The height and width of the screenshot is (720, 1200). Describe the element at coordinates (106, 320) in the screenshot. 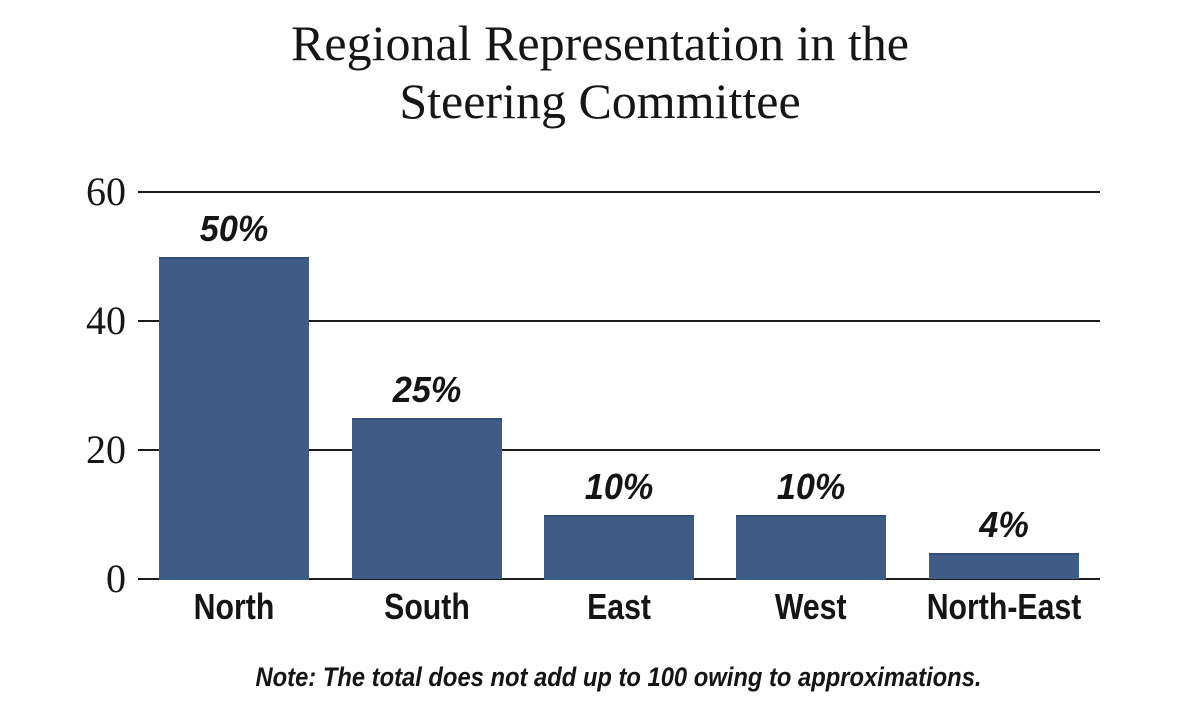

I see `y-tick-label-40: 40` at that location.